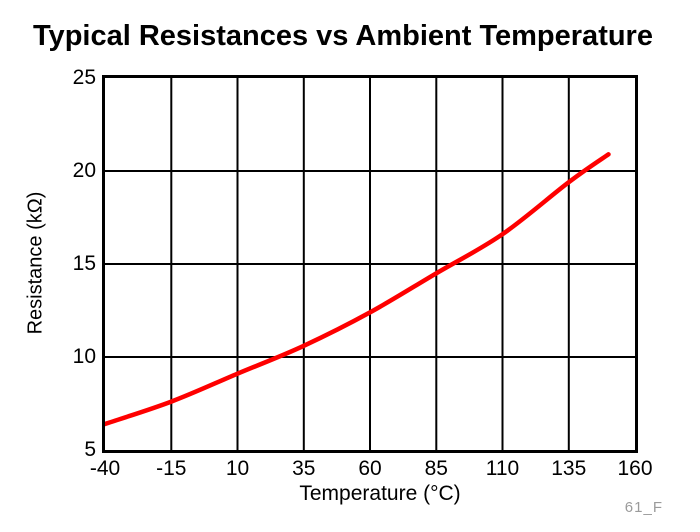 The width and height of the screenshot is (700, 532). What do you see at coordinates (569, 468) in the screenshot?
I see `x-tick-label: 135` at bounding box center [569, 468].